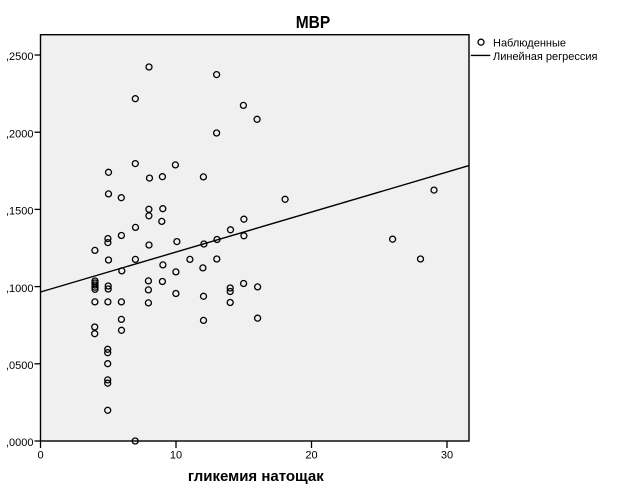 The image size is (626, 501). What do you see at coordinates (256, 476) in the screenshot?
I see `svg-text: гликемия натощак` at bounding box center [256, 476].